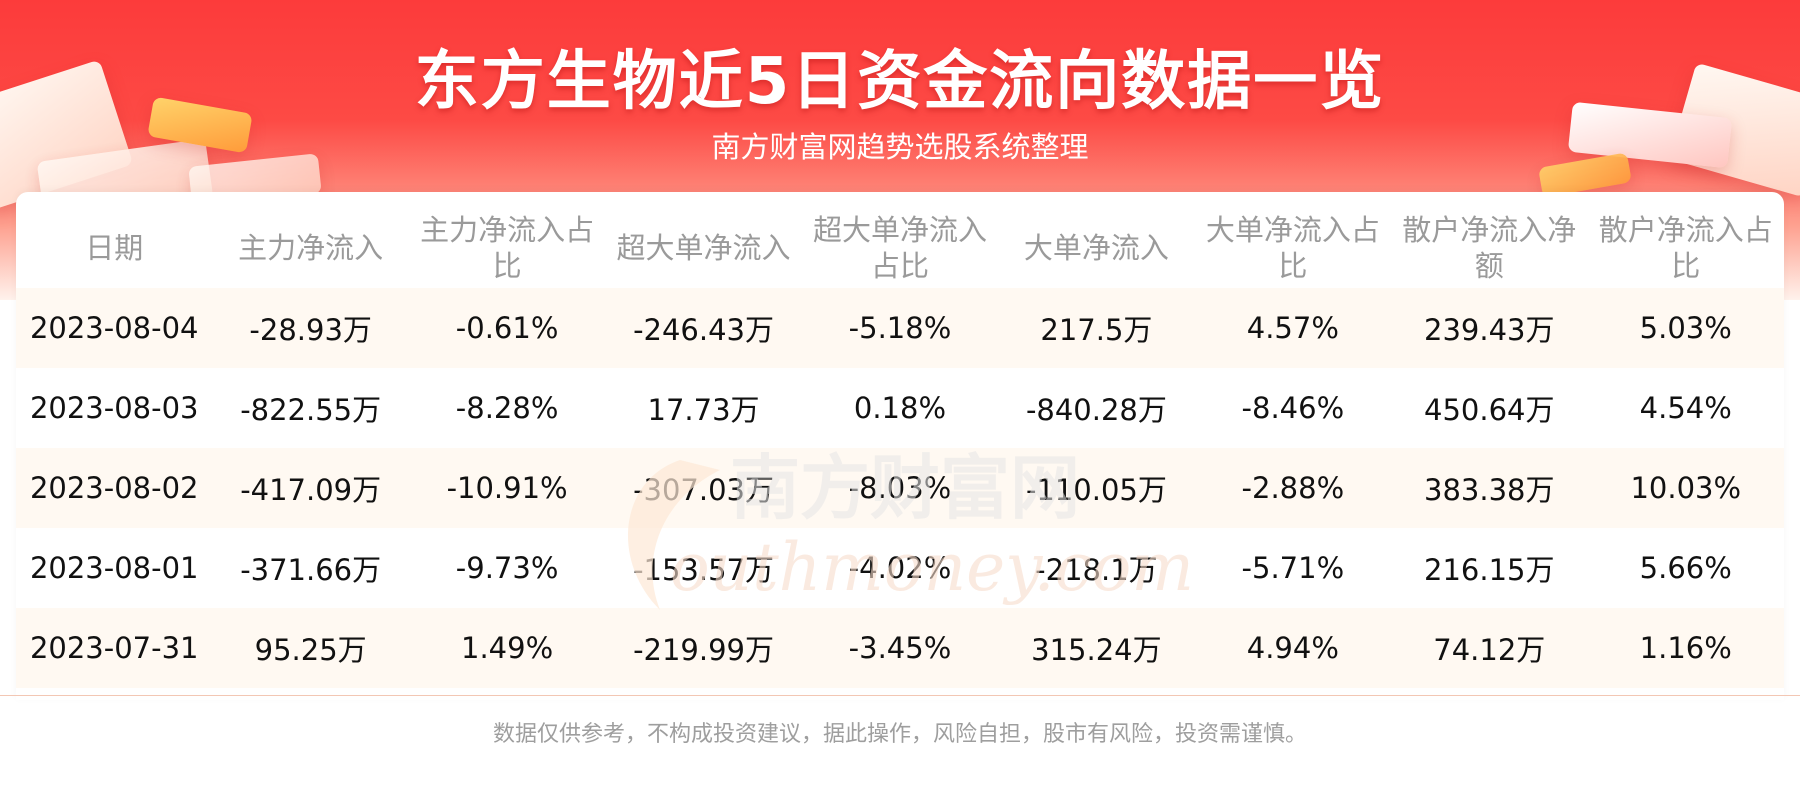 This screenshot has height=800, width=1800. I want to click on column-header: 主力净流入, so click(311, 248).